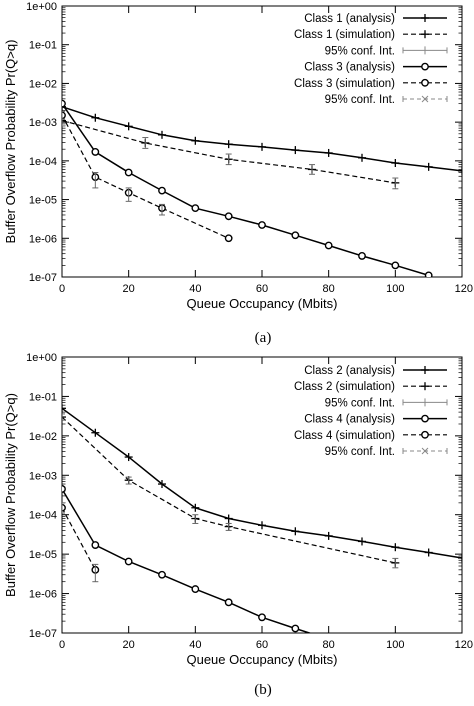 Image resolution: width=474 pixels, height=706 pixels. I want to click on panel-a-legend-entry-4-label: Class 3 (simulation), so click(344, 84).